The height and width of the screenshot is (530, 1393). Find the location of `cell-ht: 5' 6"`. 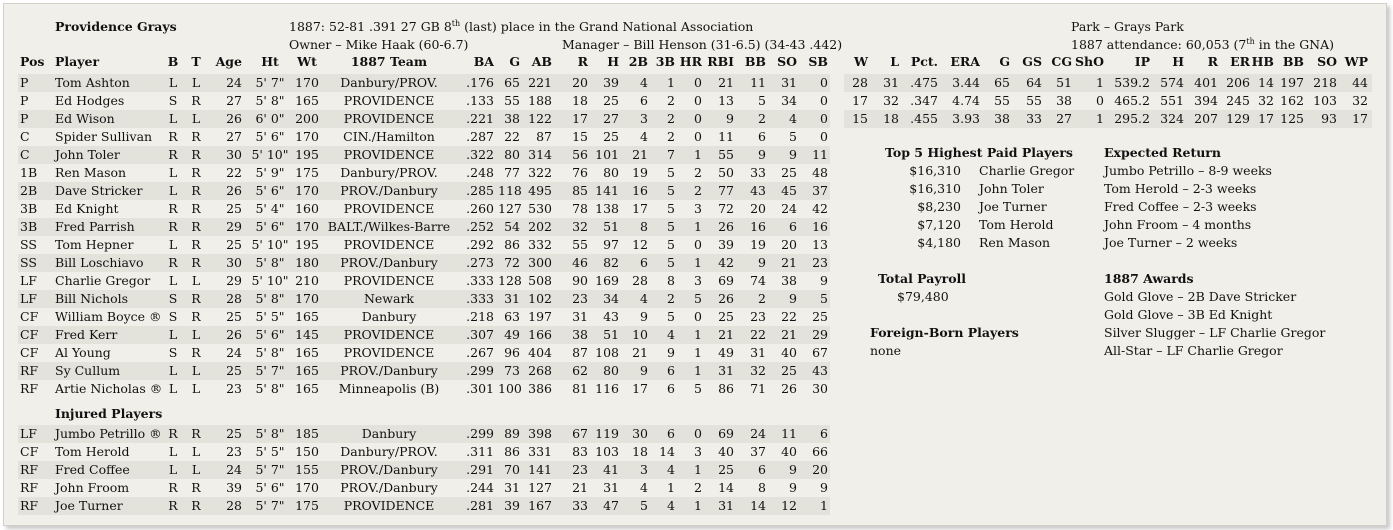

cell-ht: 5' 6" is located at coordinates (270, 334).